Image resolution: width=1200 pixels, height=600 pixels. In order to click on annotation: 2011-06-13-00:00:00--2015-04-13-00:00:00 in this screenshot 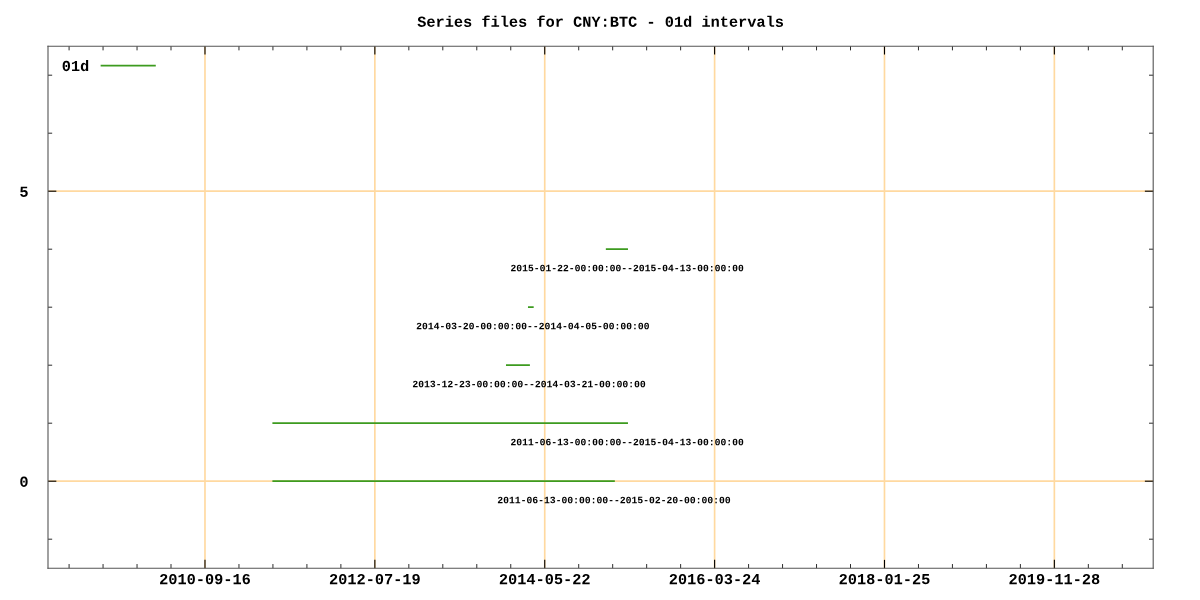, I will do `click(627, 442)`.